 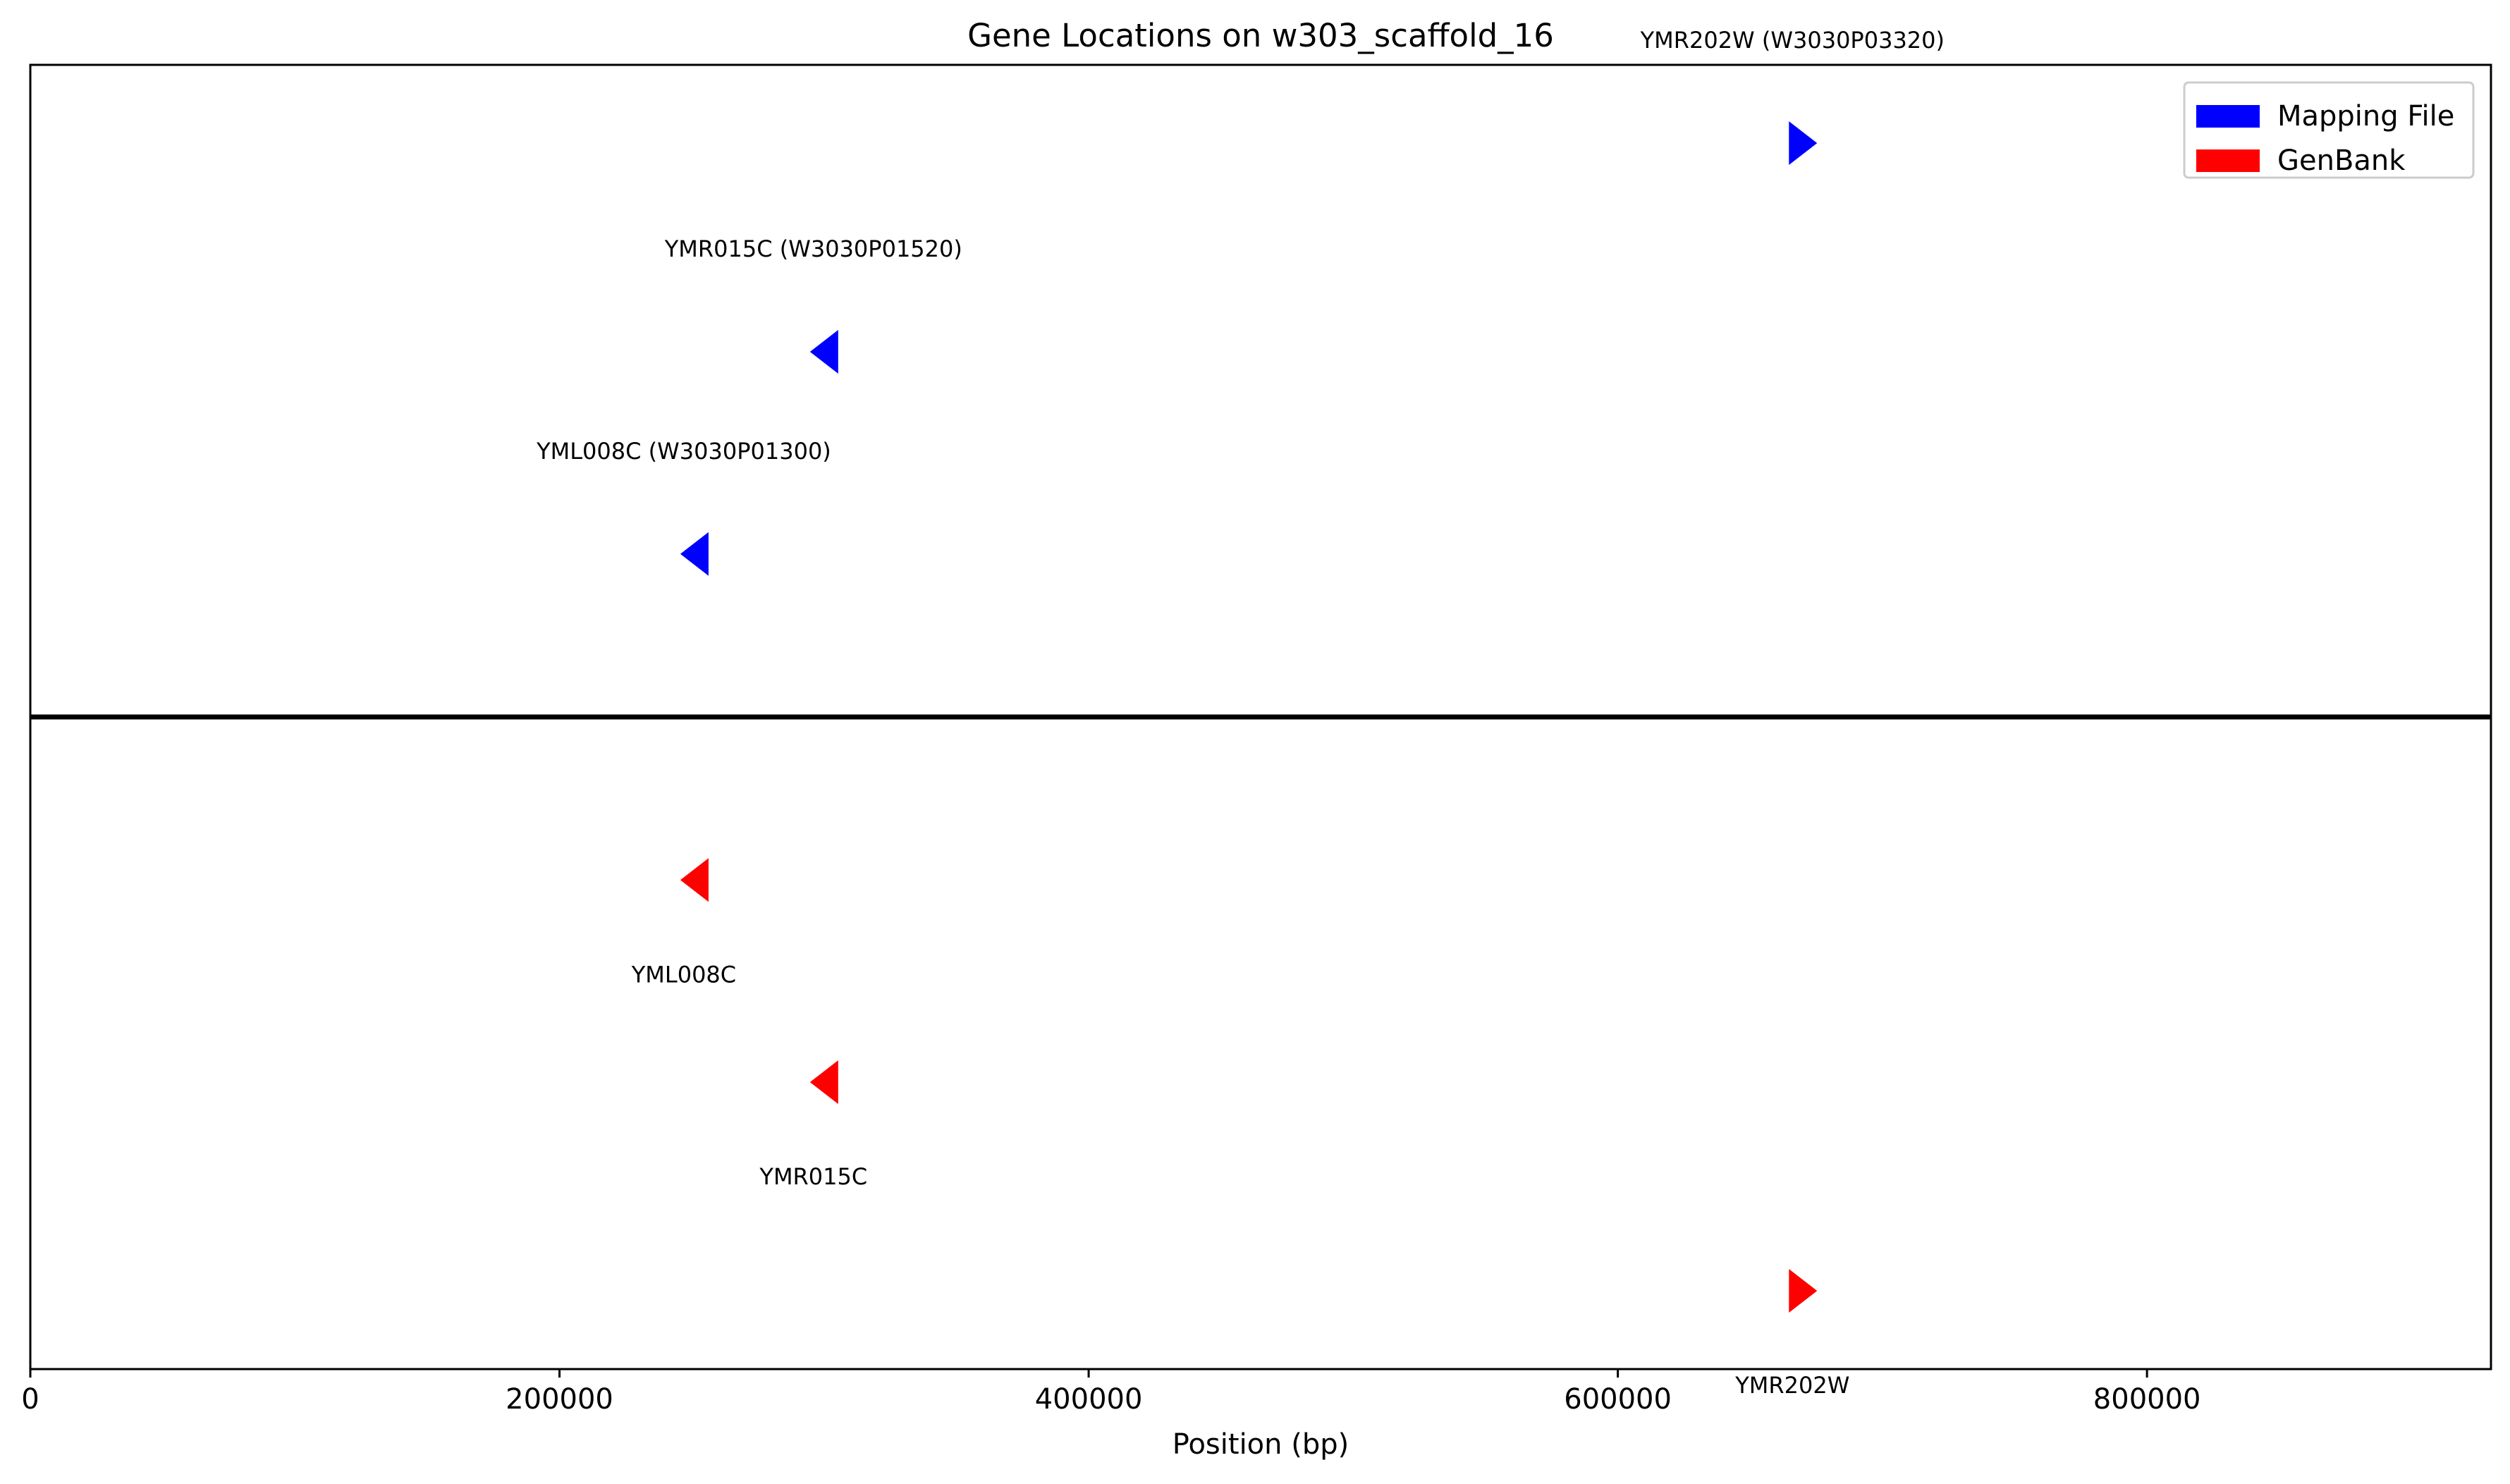 I want to click on legend: Mapping File GenBank, so click(x=2329, y=130).